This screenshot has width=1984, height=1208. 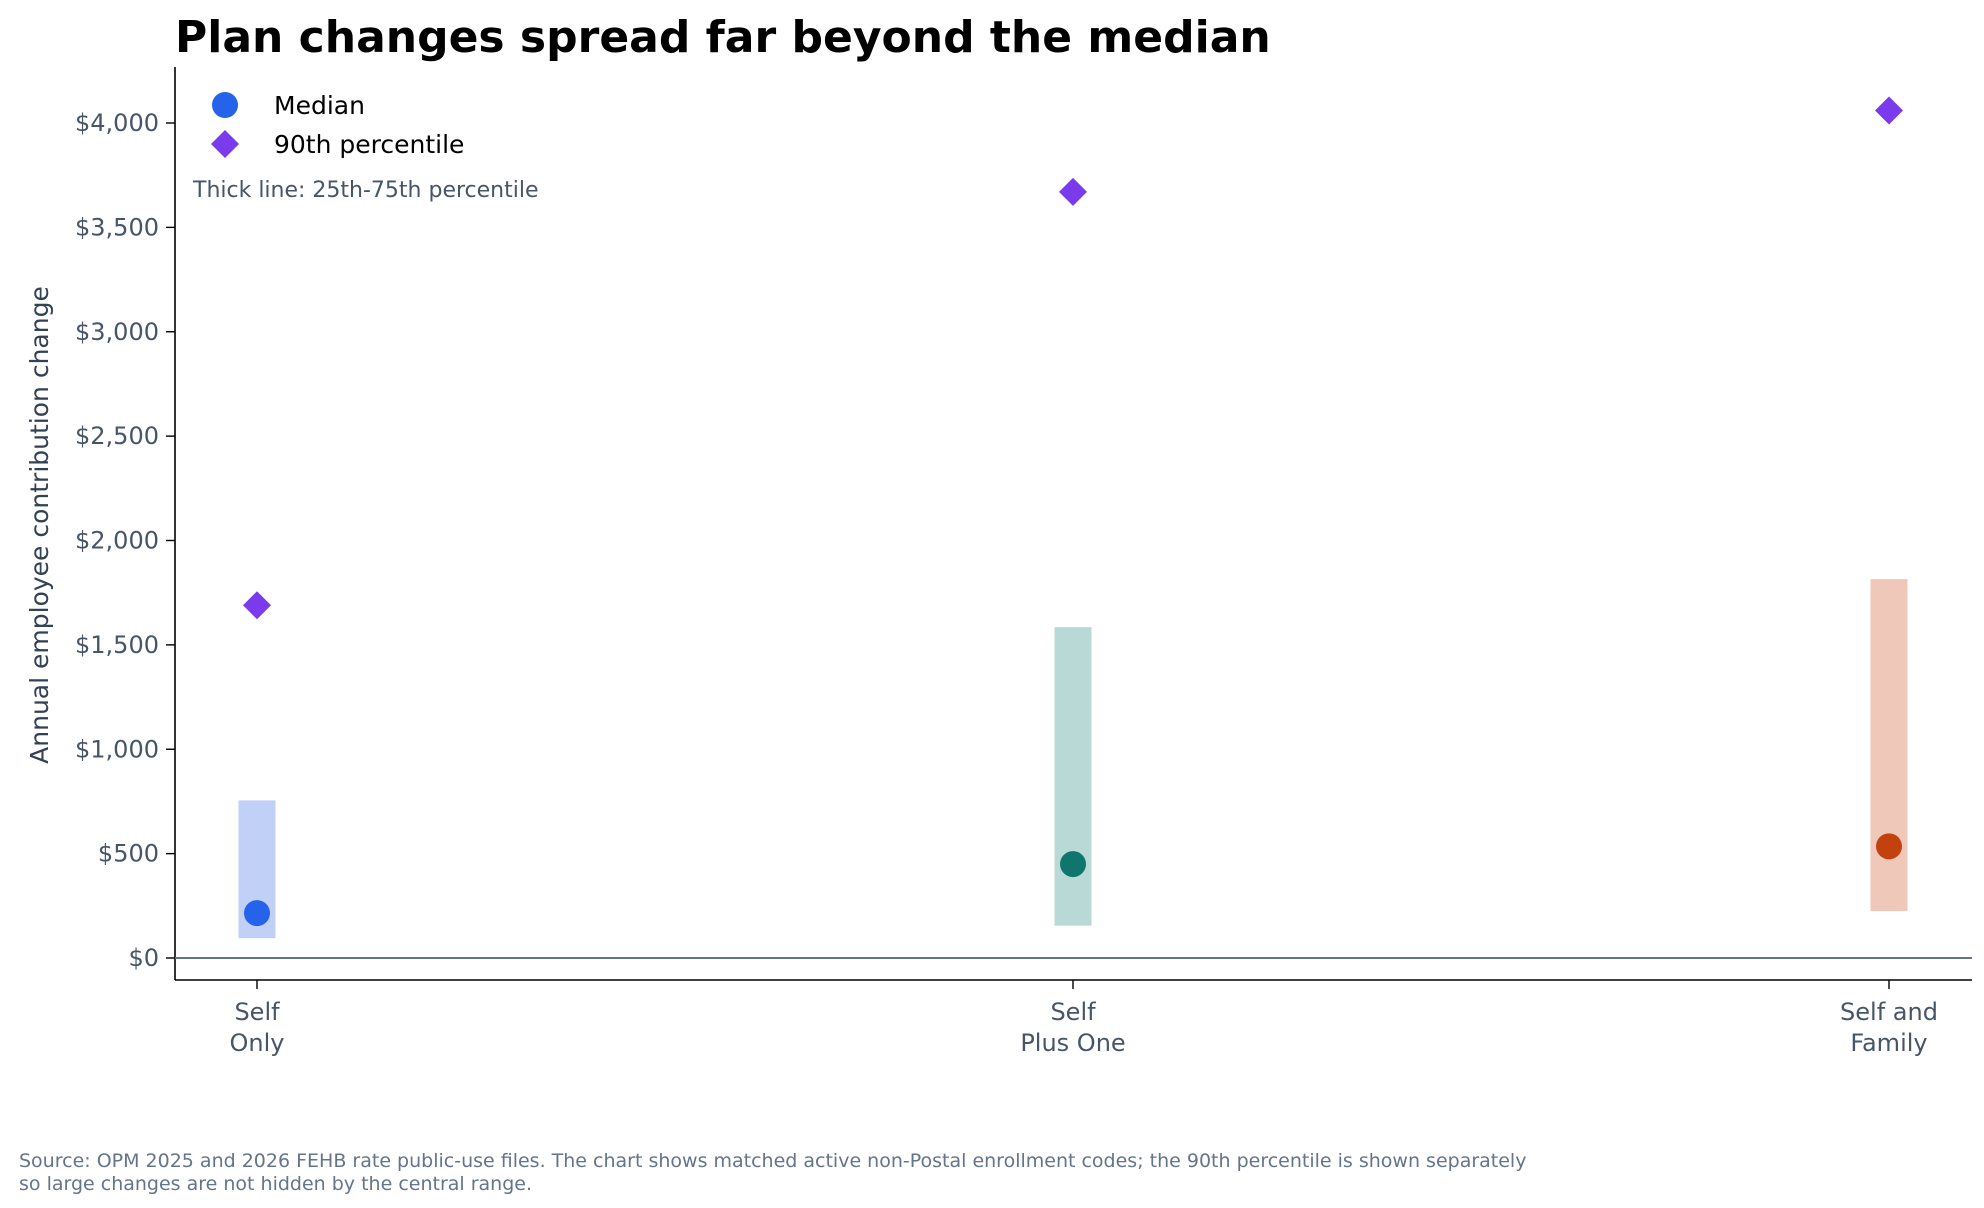 What do you see at coordinates (117, 436) in the screenshot?
I see `y-tick-label: $2,500` at bounding box center [117, 436].